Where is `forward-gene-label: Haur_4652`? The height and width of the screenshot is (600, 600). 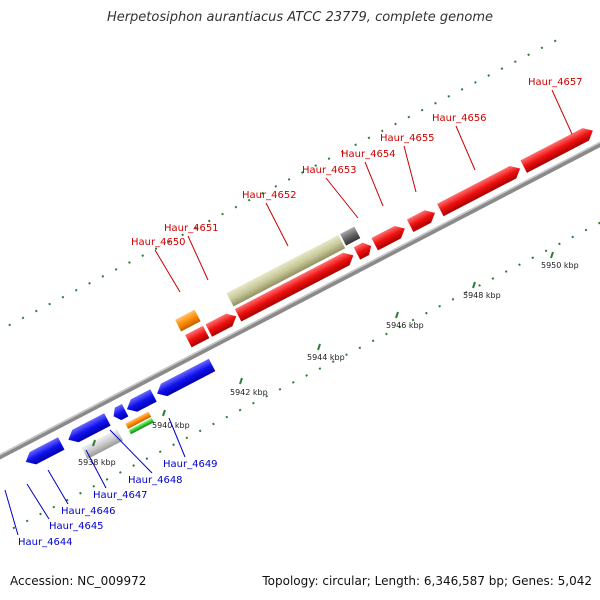 forward-gene-label: Haur_4652 is located at coordinates (269, 195).